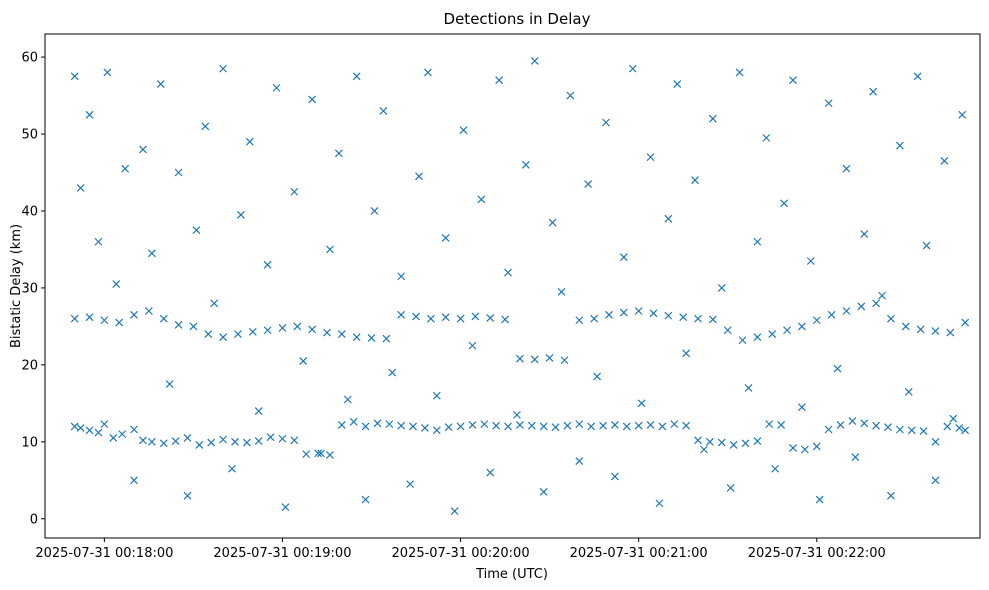  What do you see at coordinates (29, 442) in the screenshot?
I see `y-tick-label: 10` at bounding box center [29, 442].